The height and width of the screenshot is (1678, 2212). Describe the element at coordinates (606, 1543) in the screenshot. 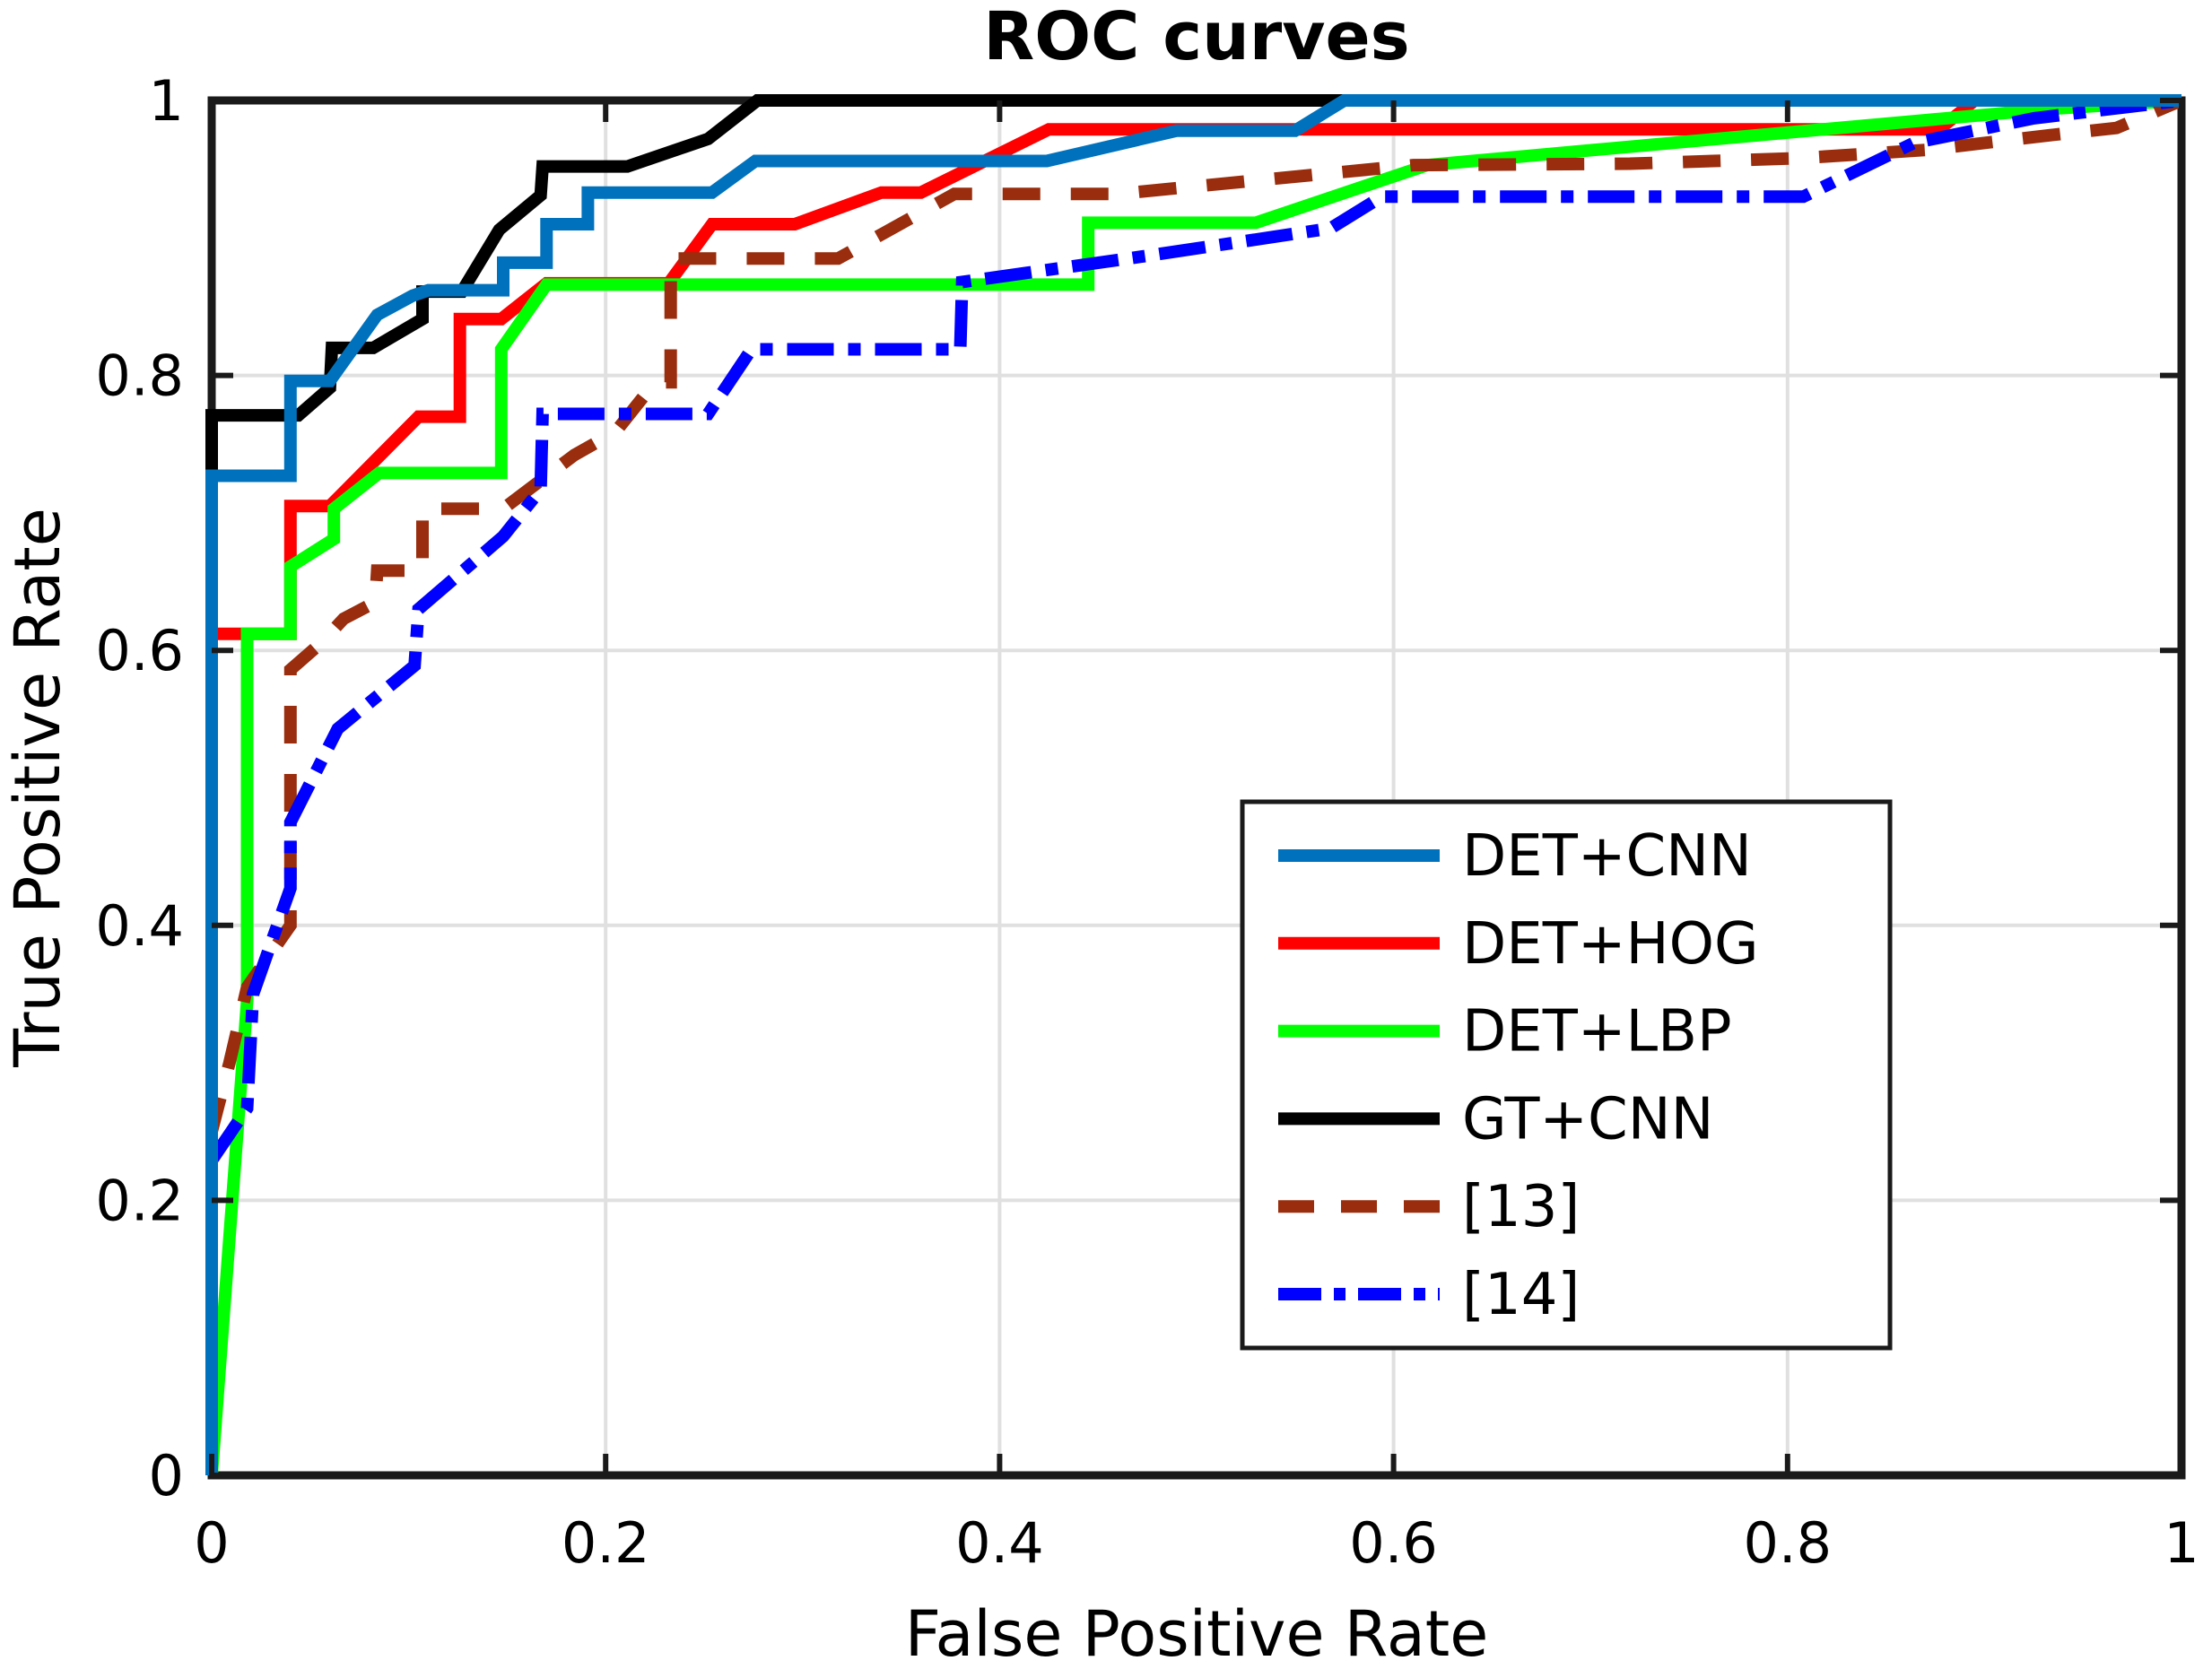

I see `x-tick-label: 0.2` at that location.